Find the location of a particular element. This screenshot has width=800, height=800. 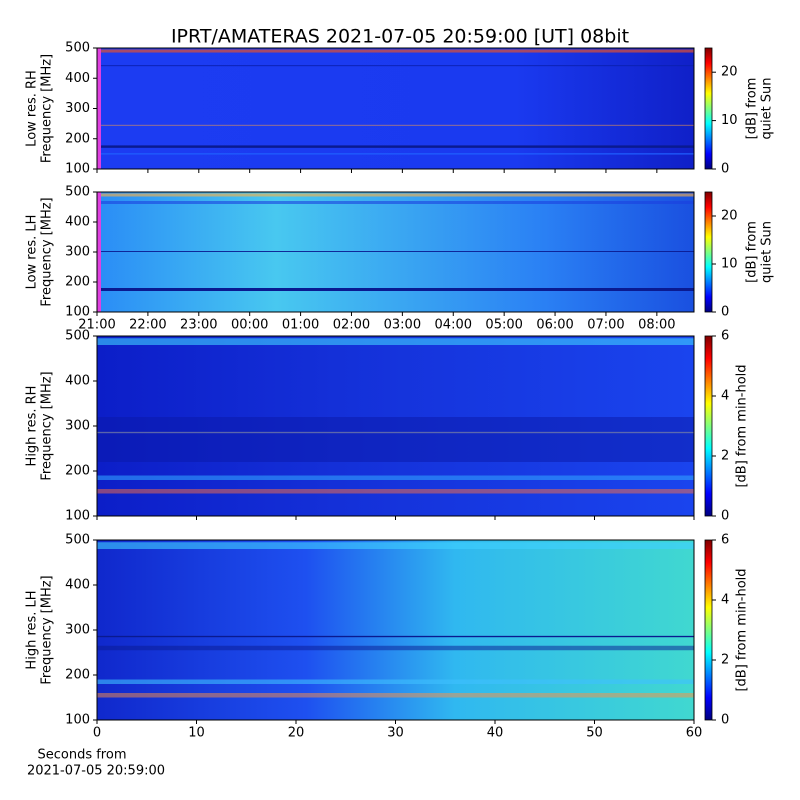

x-tick-label: 23:00 is located at coordinates (198, 325).